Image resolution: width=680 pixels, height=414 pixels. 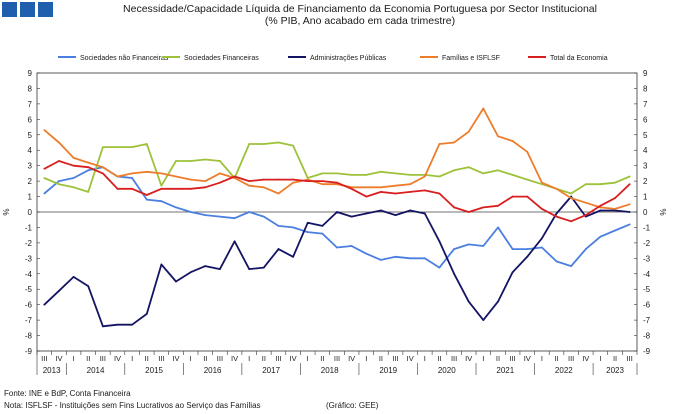 What do you see at coordinates (27, 9) in the screenshot?
I see `gee-logo` at bounding box center [27, 9].